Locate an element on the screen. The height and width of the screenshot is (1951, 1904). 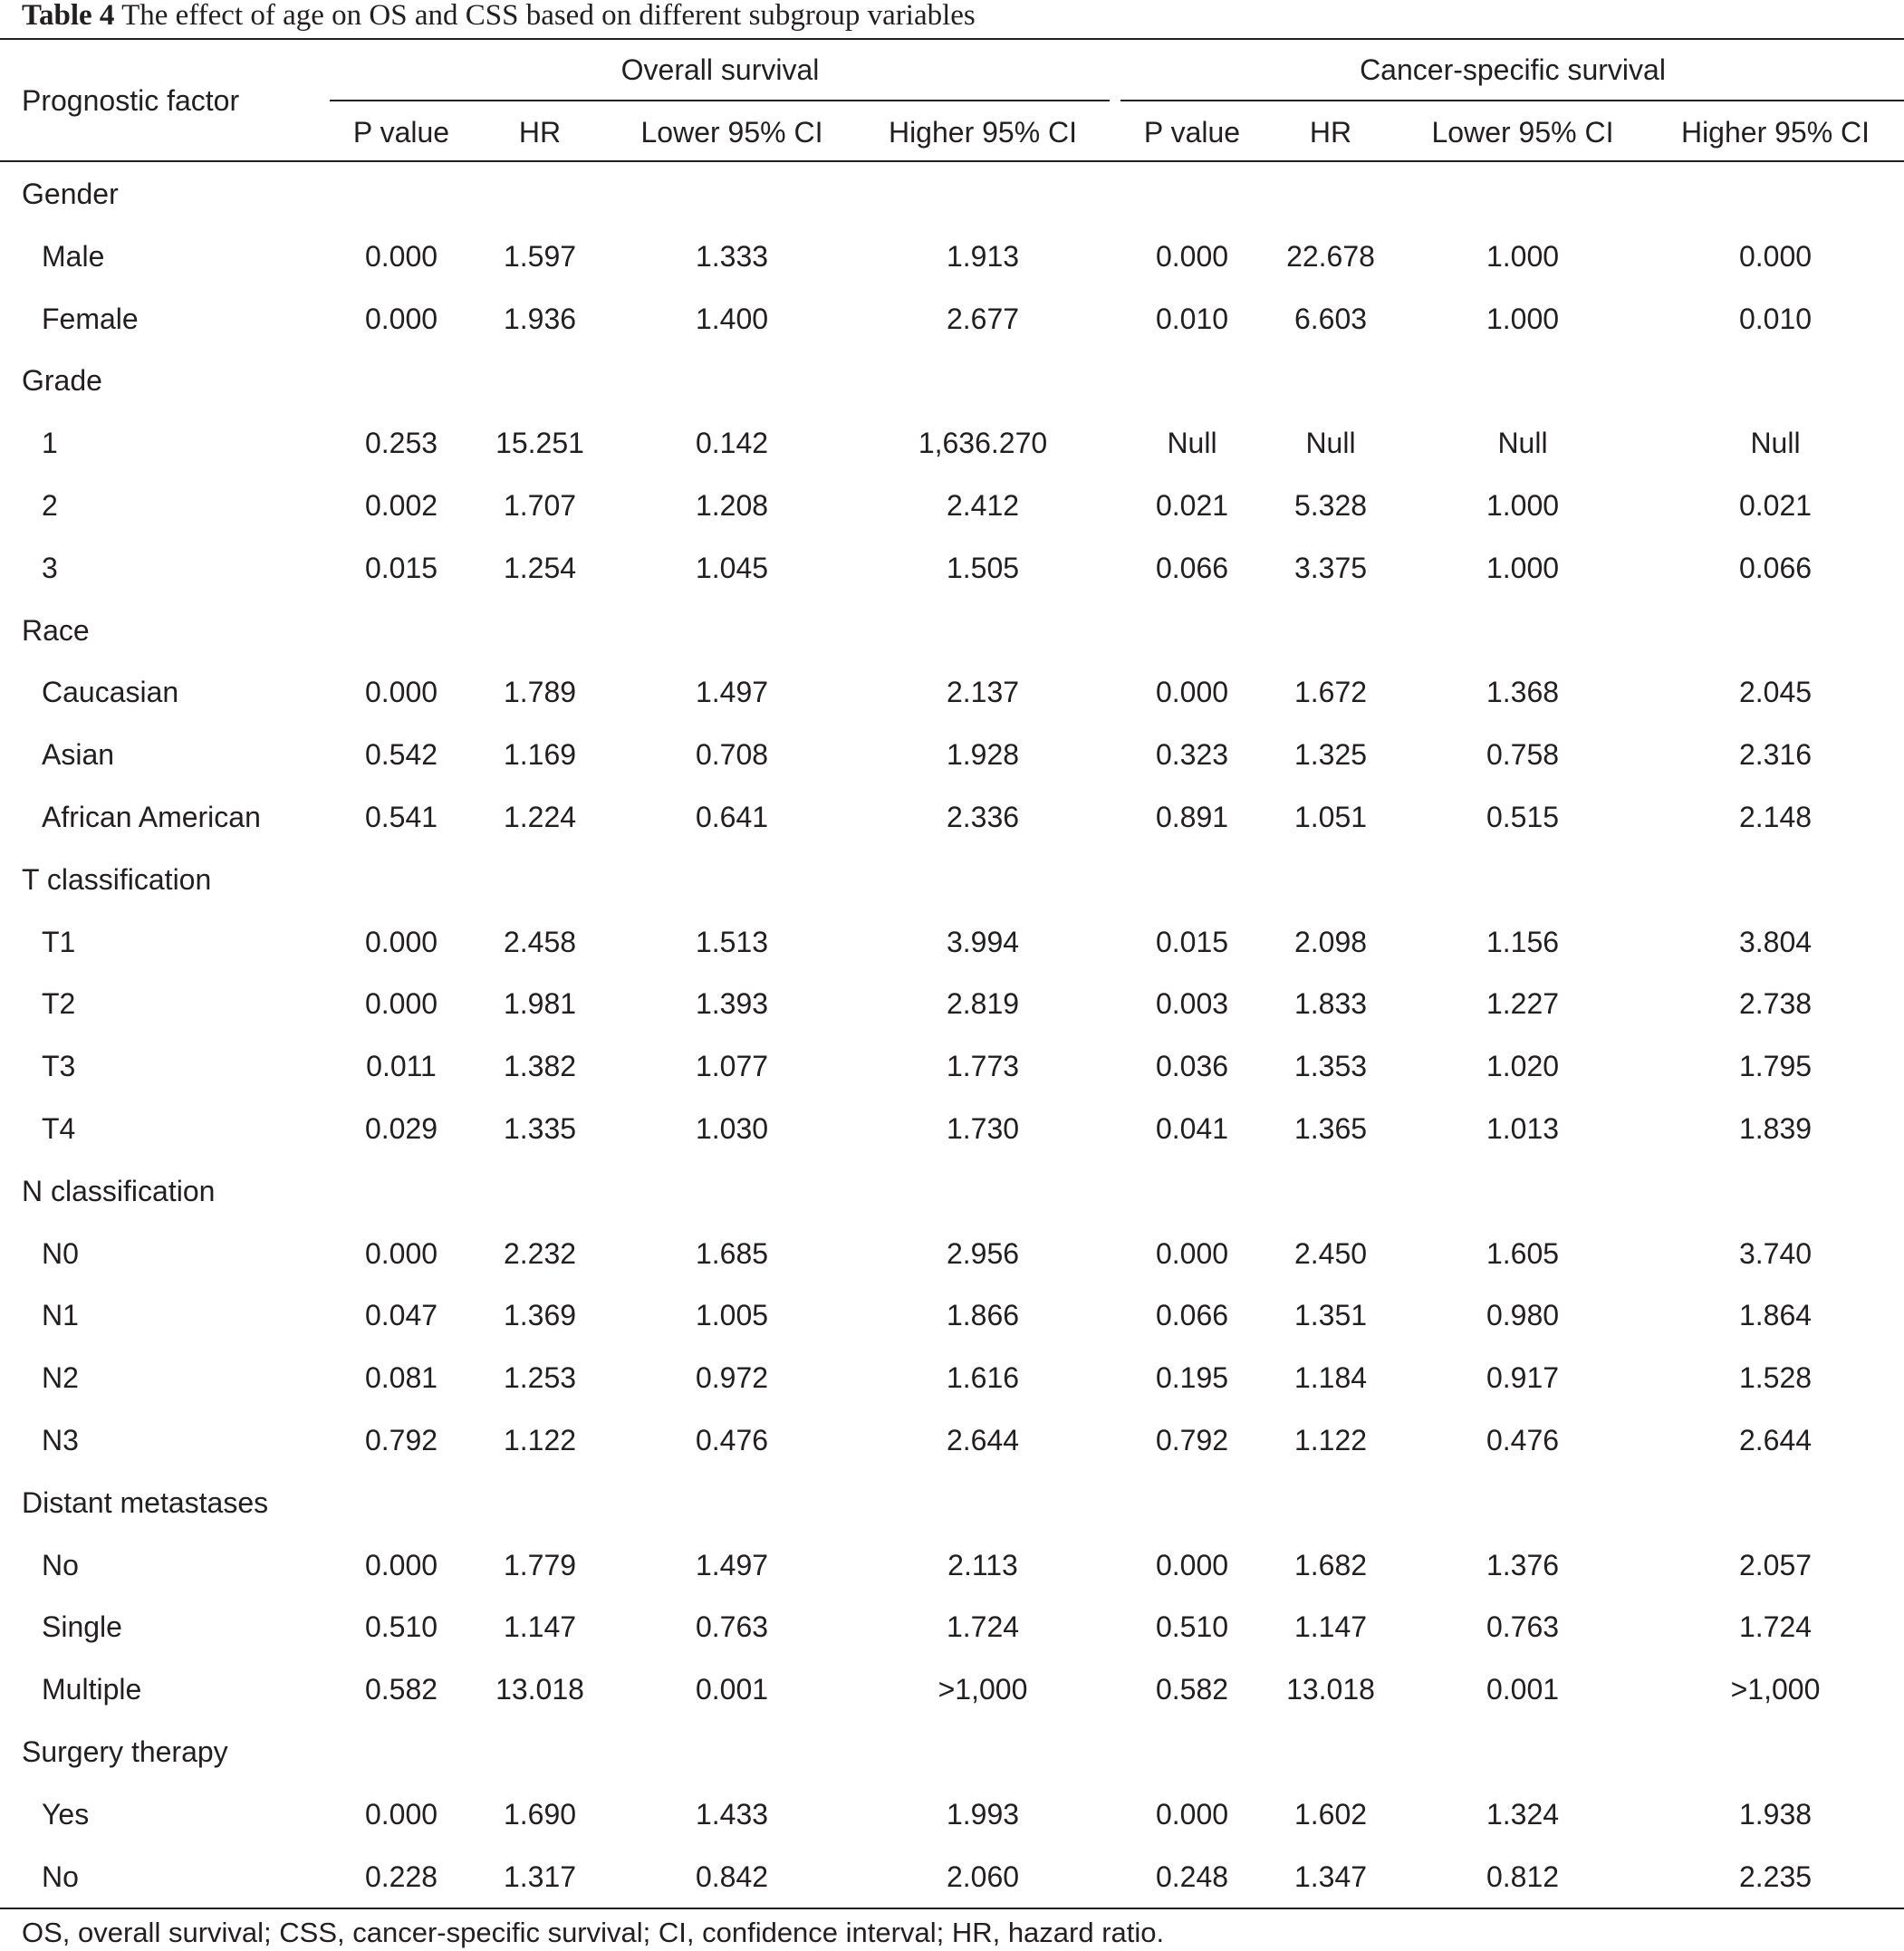
column-header-css-3: Higher 95% CI is located at coordinates (1775, 132).